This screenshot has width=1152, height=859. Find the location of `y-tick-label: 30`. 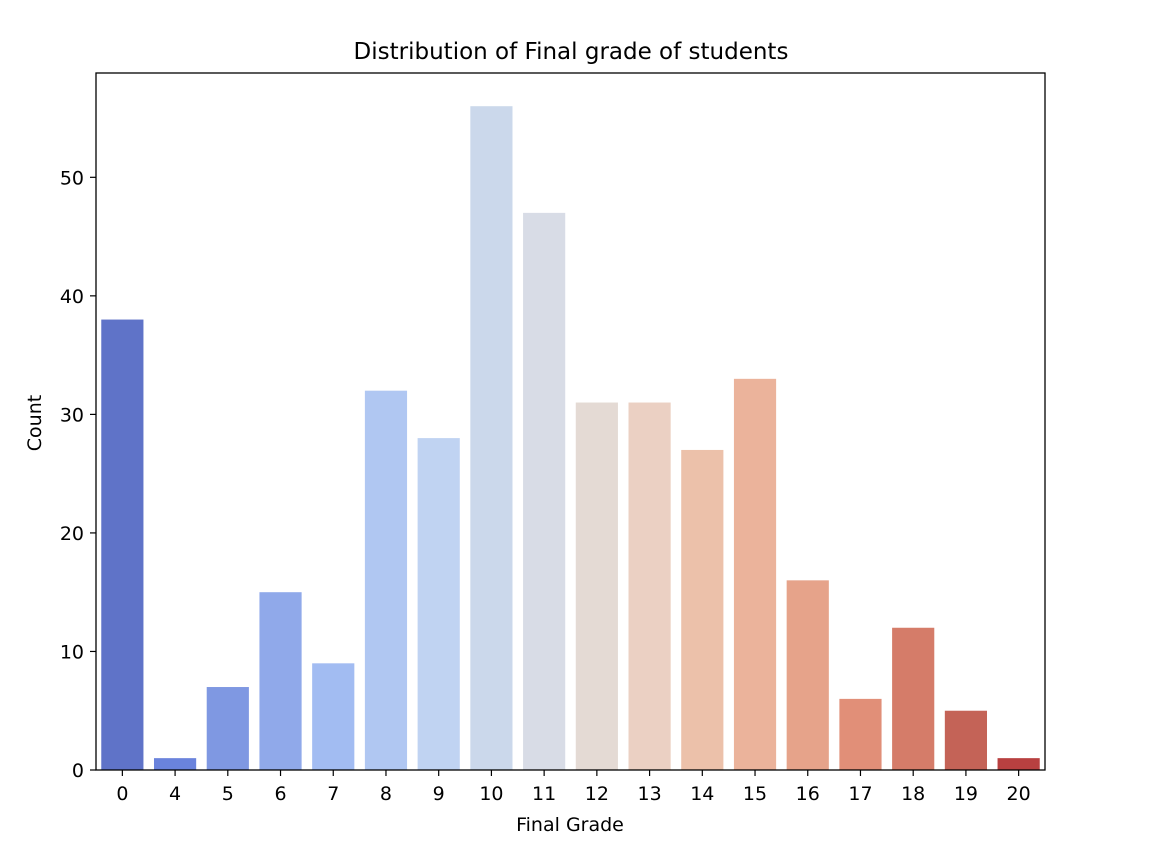

y-tick-label: 30 is located at coordinates (72, 415).